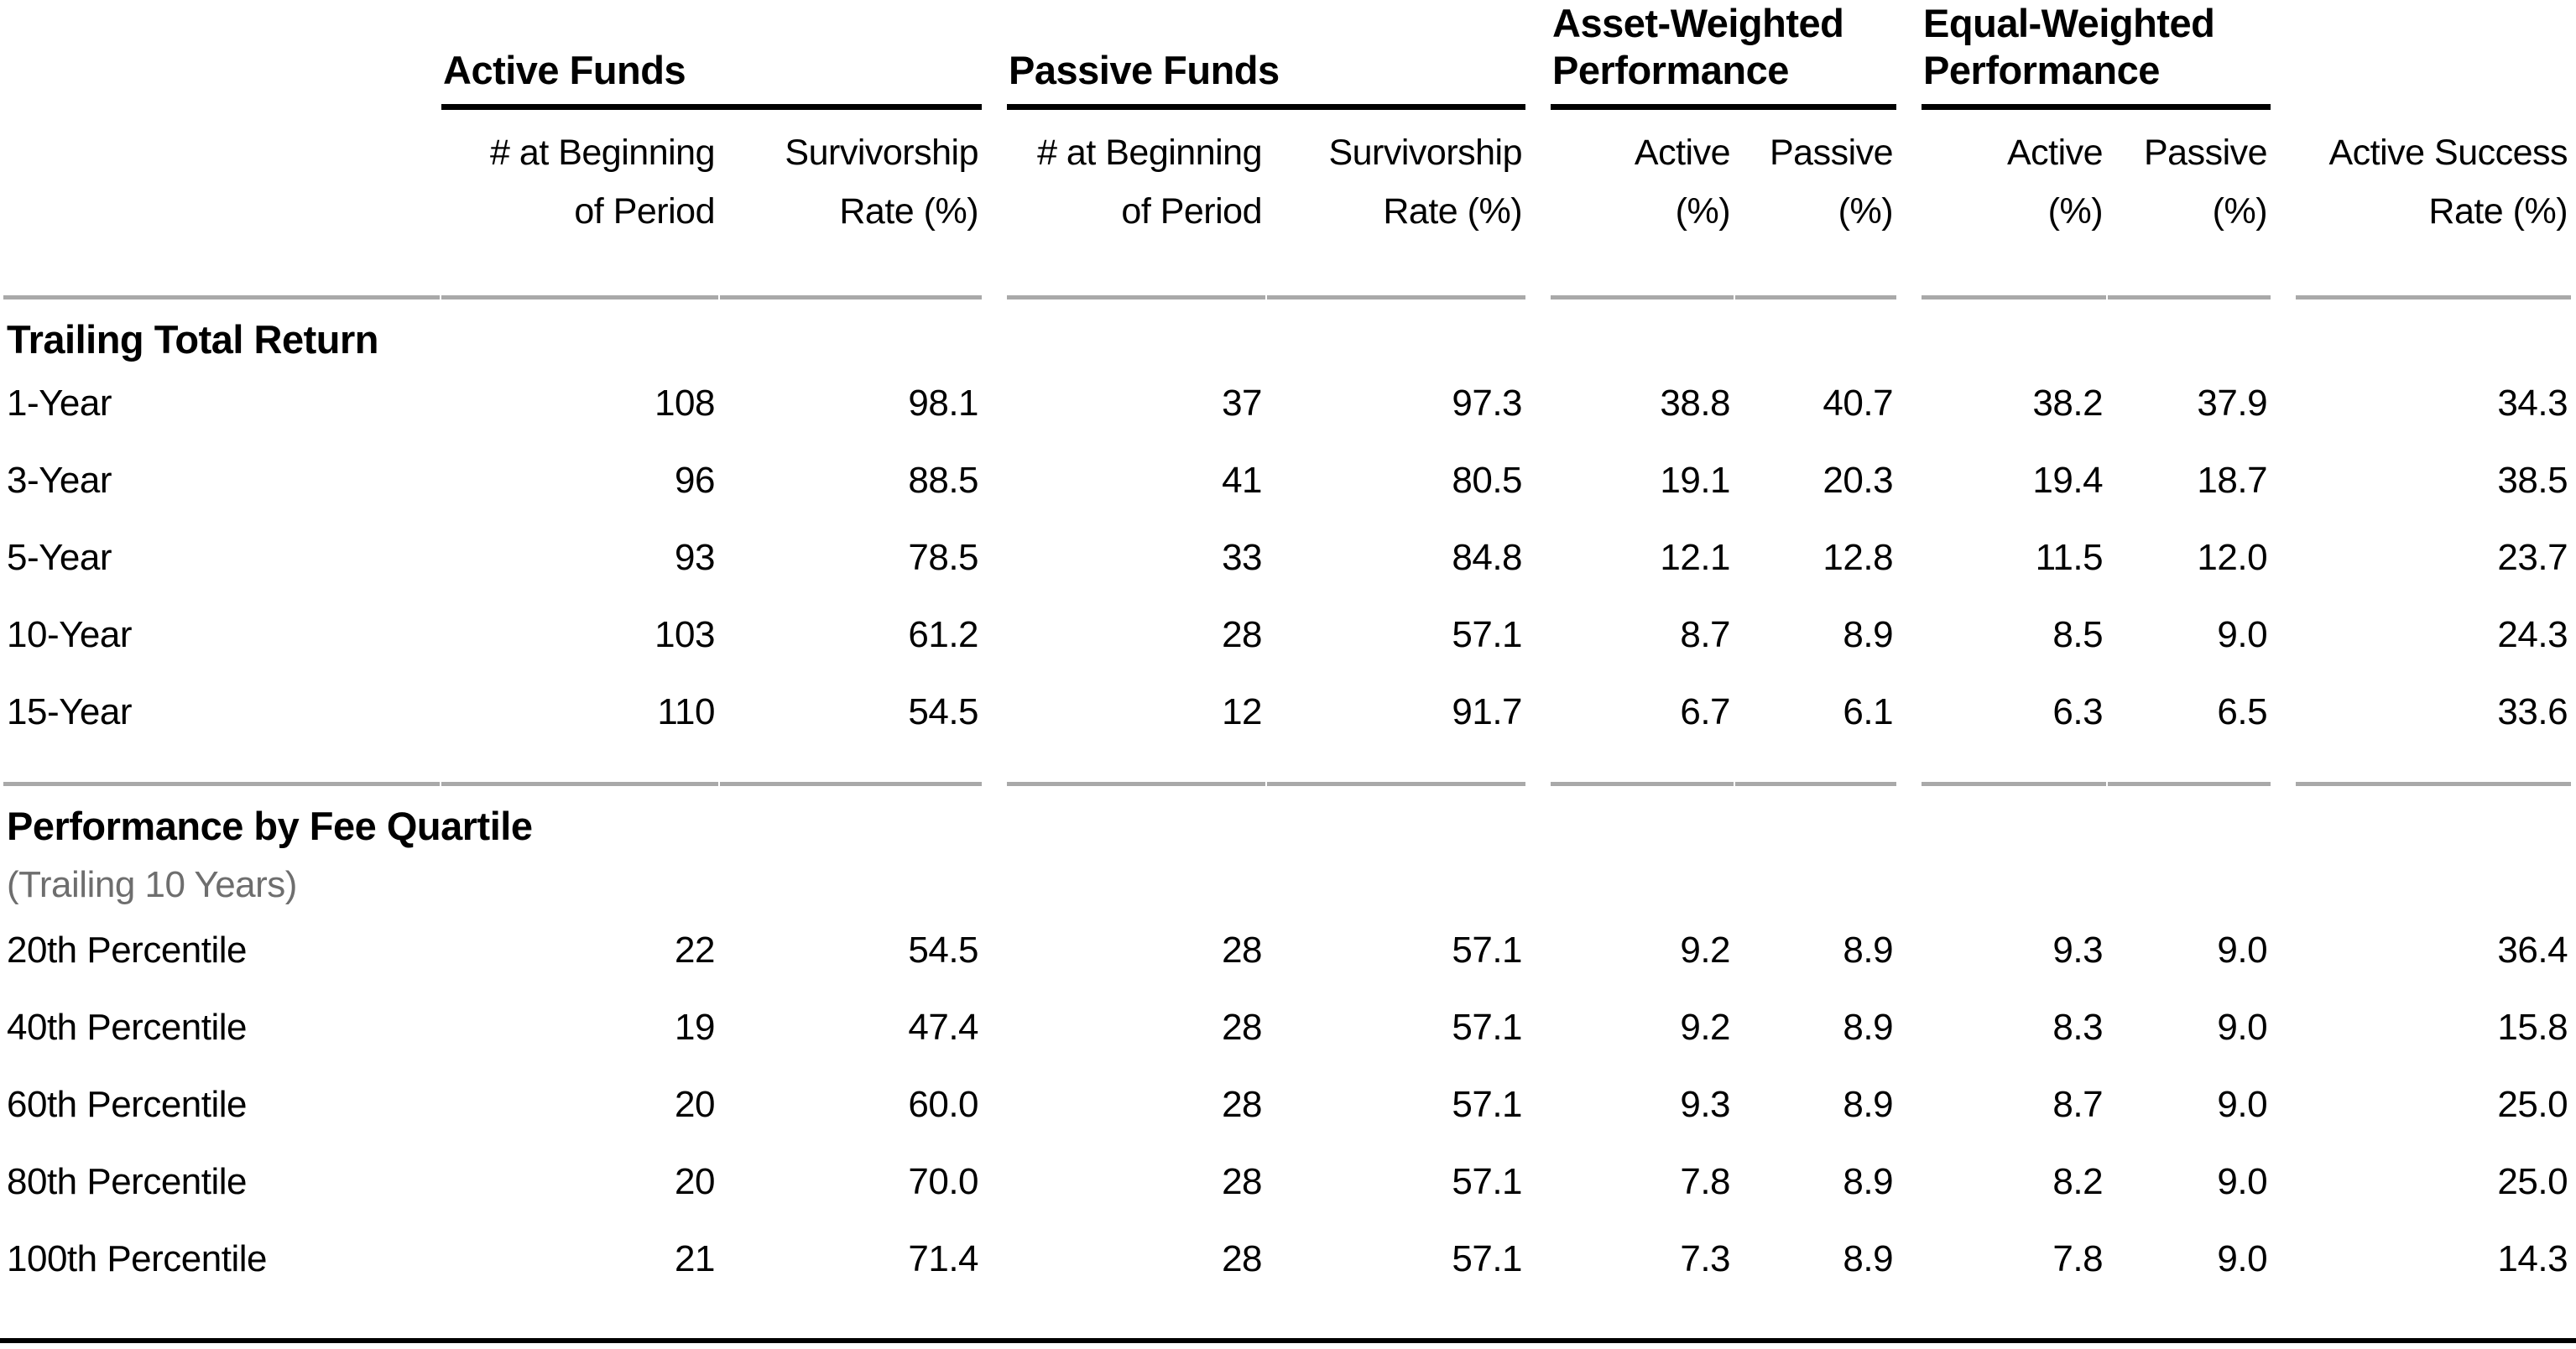 This screenshot has height=1349, width=2576. I want to click on section-header-row: Trailing Total Return, so click(1287, 332).